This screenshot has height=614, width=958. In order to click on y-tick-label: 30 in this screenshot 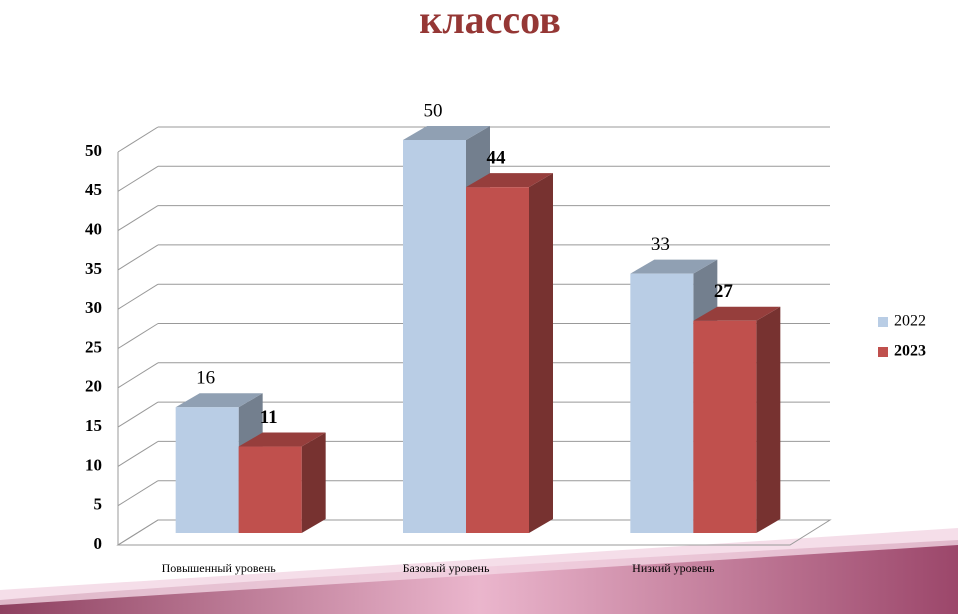, I will do `click(93, 307)`.